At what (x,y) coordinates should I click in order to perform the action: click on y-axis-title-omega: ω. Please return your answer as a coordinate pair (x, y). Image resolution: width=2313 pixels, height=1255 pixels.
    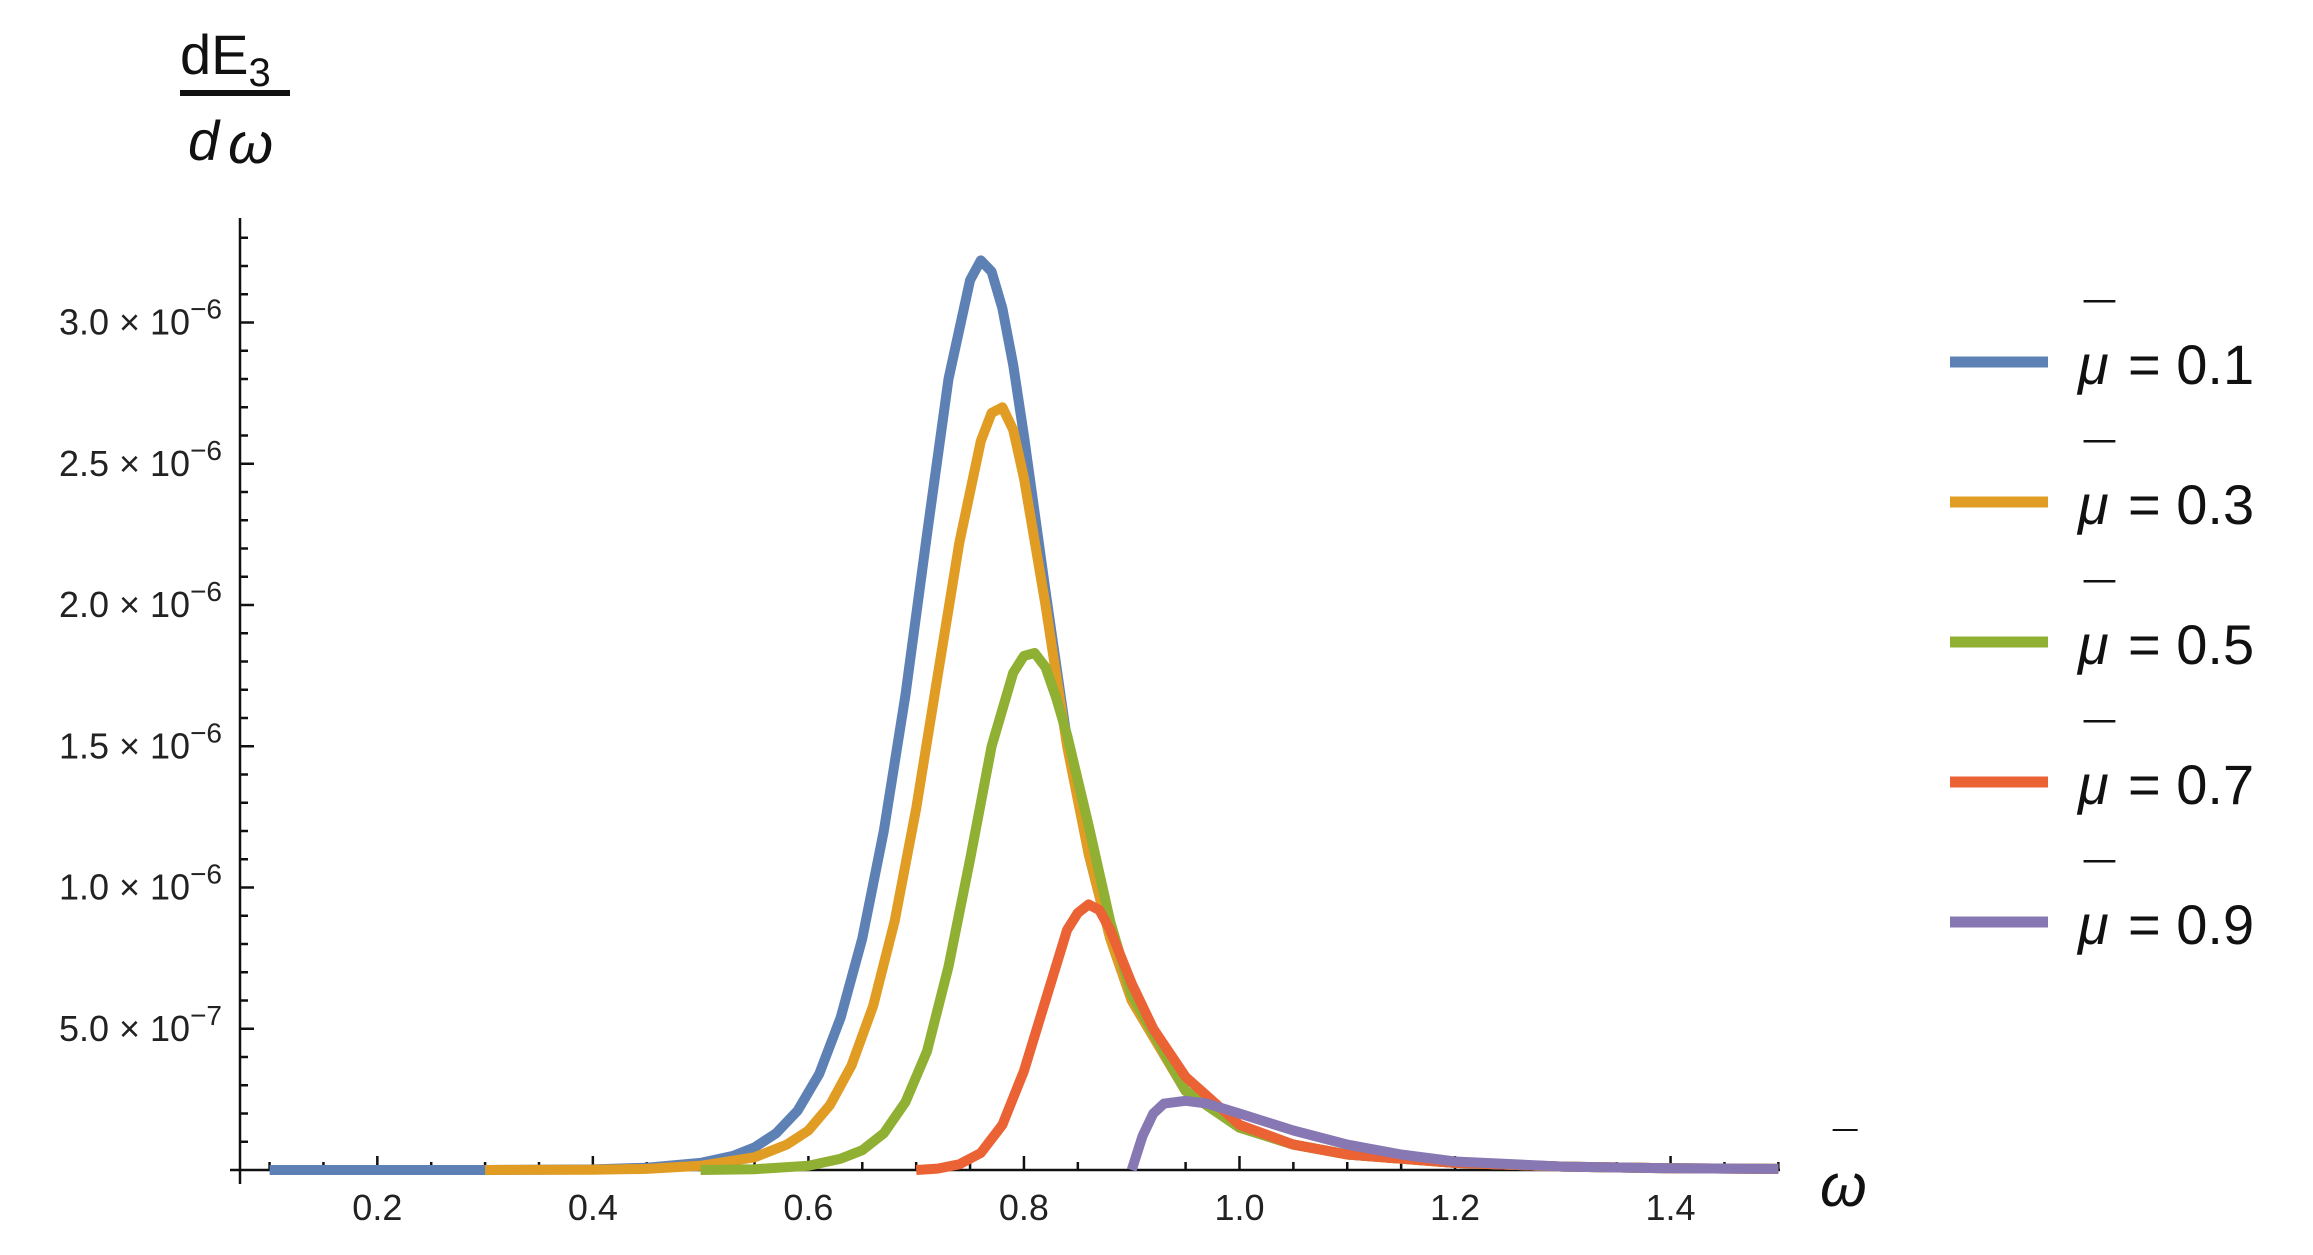
    Looking at the image, I should click on (250, 143).